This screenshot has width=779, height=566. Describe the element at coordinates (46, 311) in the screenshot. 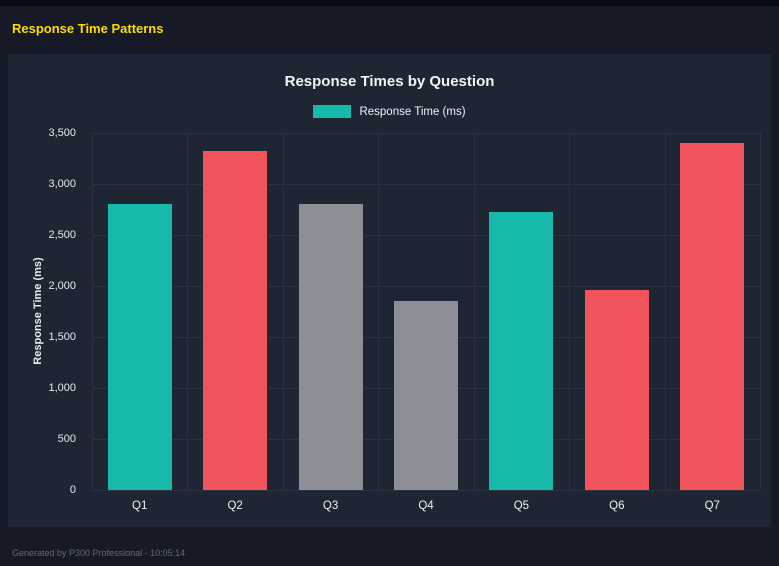

I see `y-axis-ticks: 0 500 1,000 1,500 2,000 2,500 3,000 3,500` at that location.